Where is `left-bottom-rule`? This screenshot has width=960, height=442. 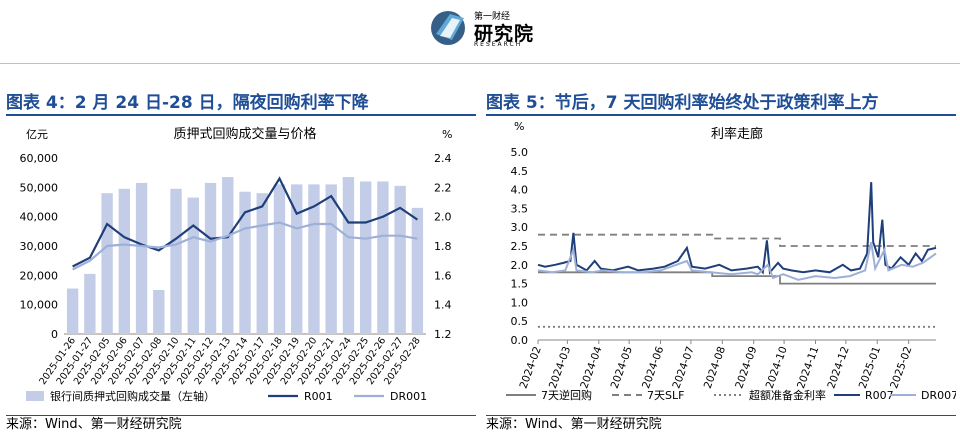
left-bottom-rule is located at coordinates (241, 415).